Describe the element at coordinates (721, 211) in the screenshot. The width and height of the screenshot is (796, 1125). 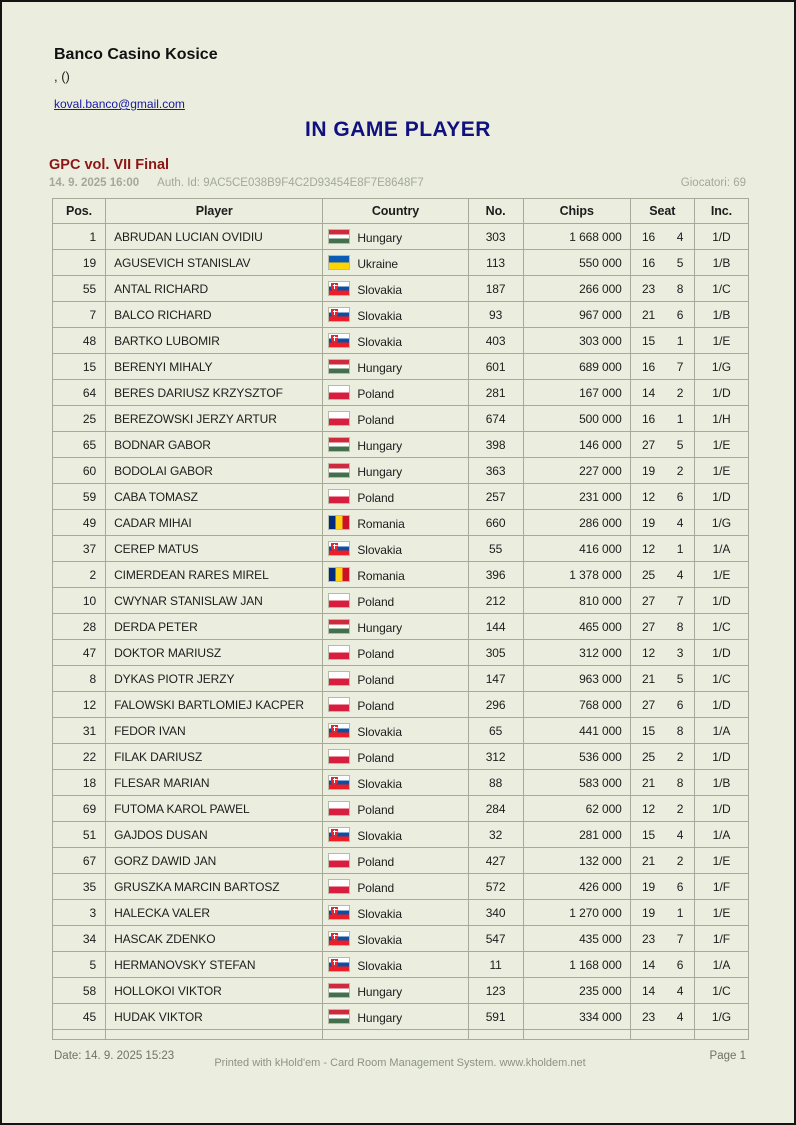
I see `col-header-inc: Inc.` at that location.